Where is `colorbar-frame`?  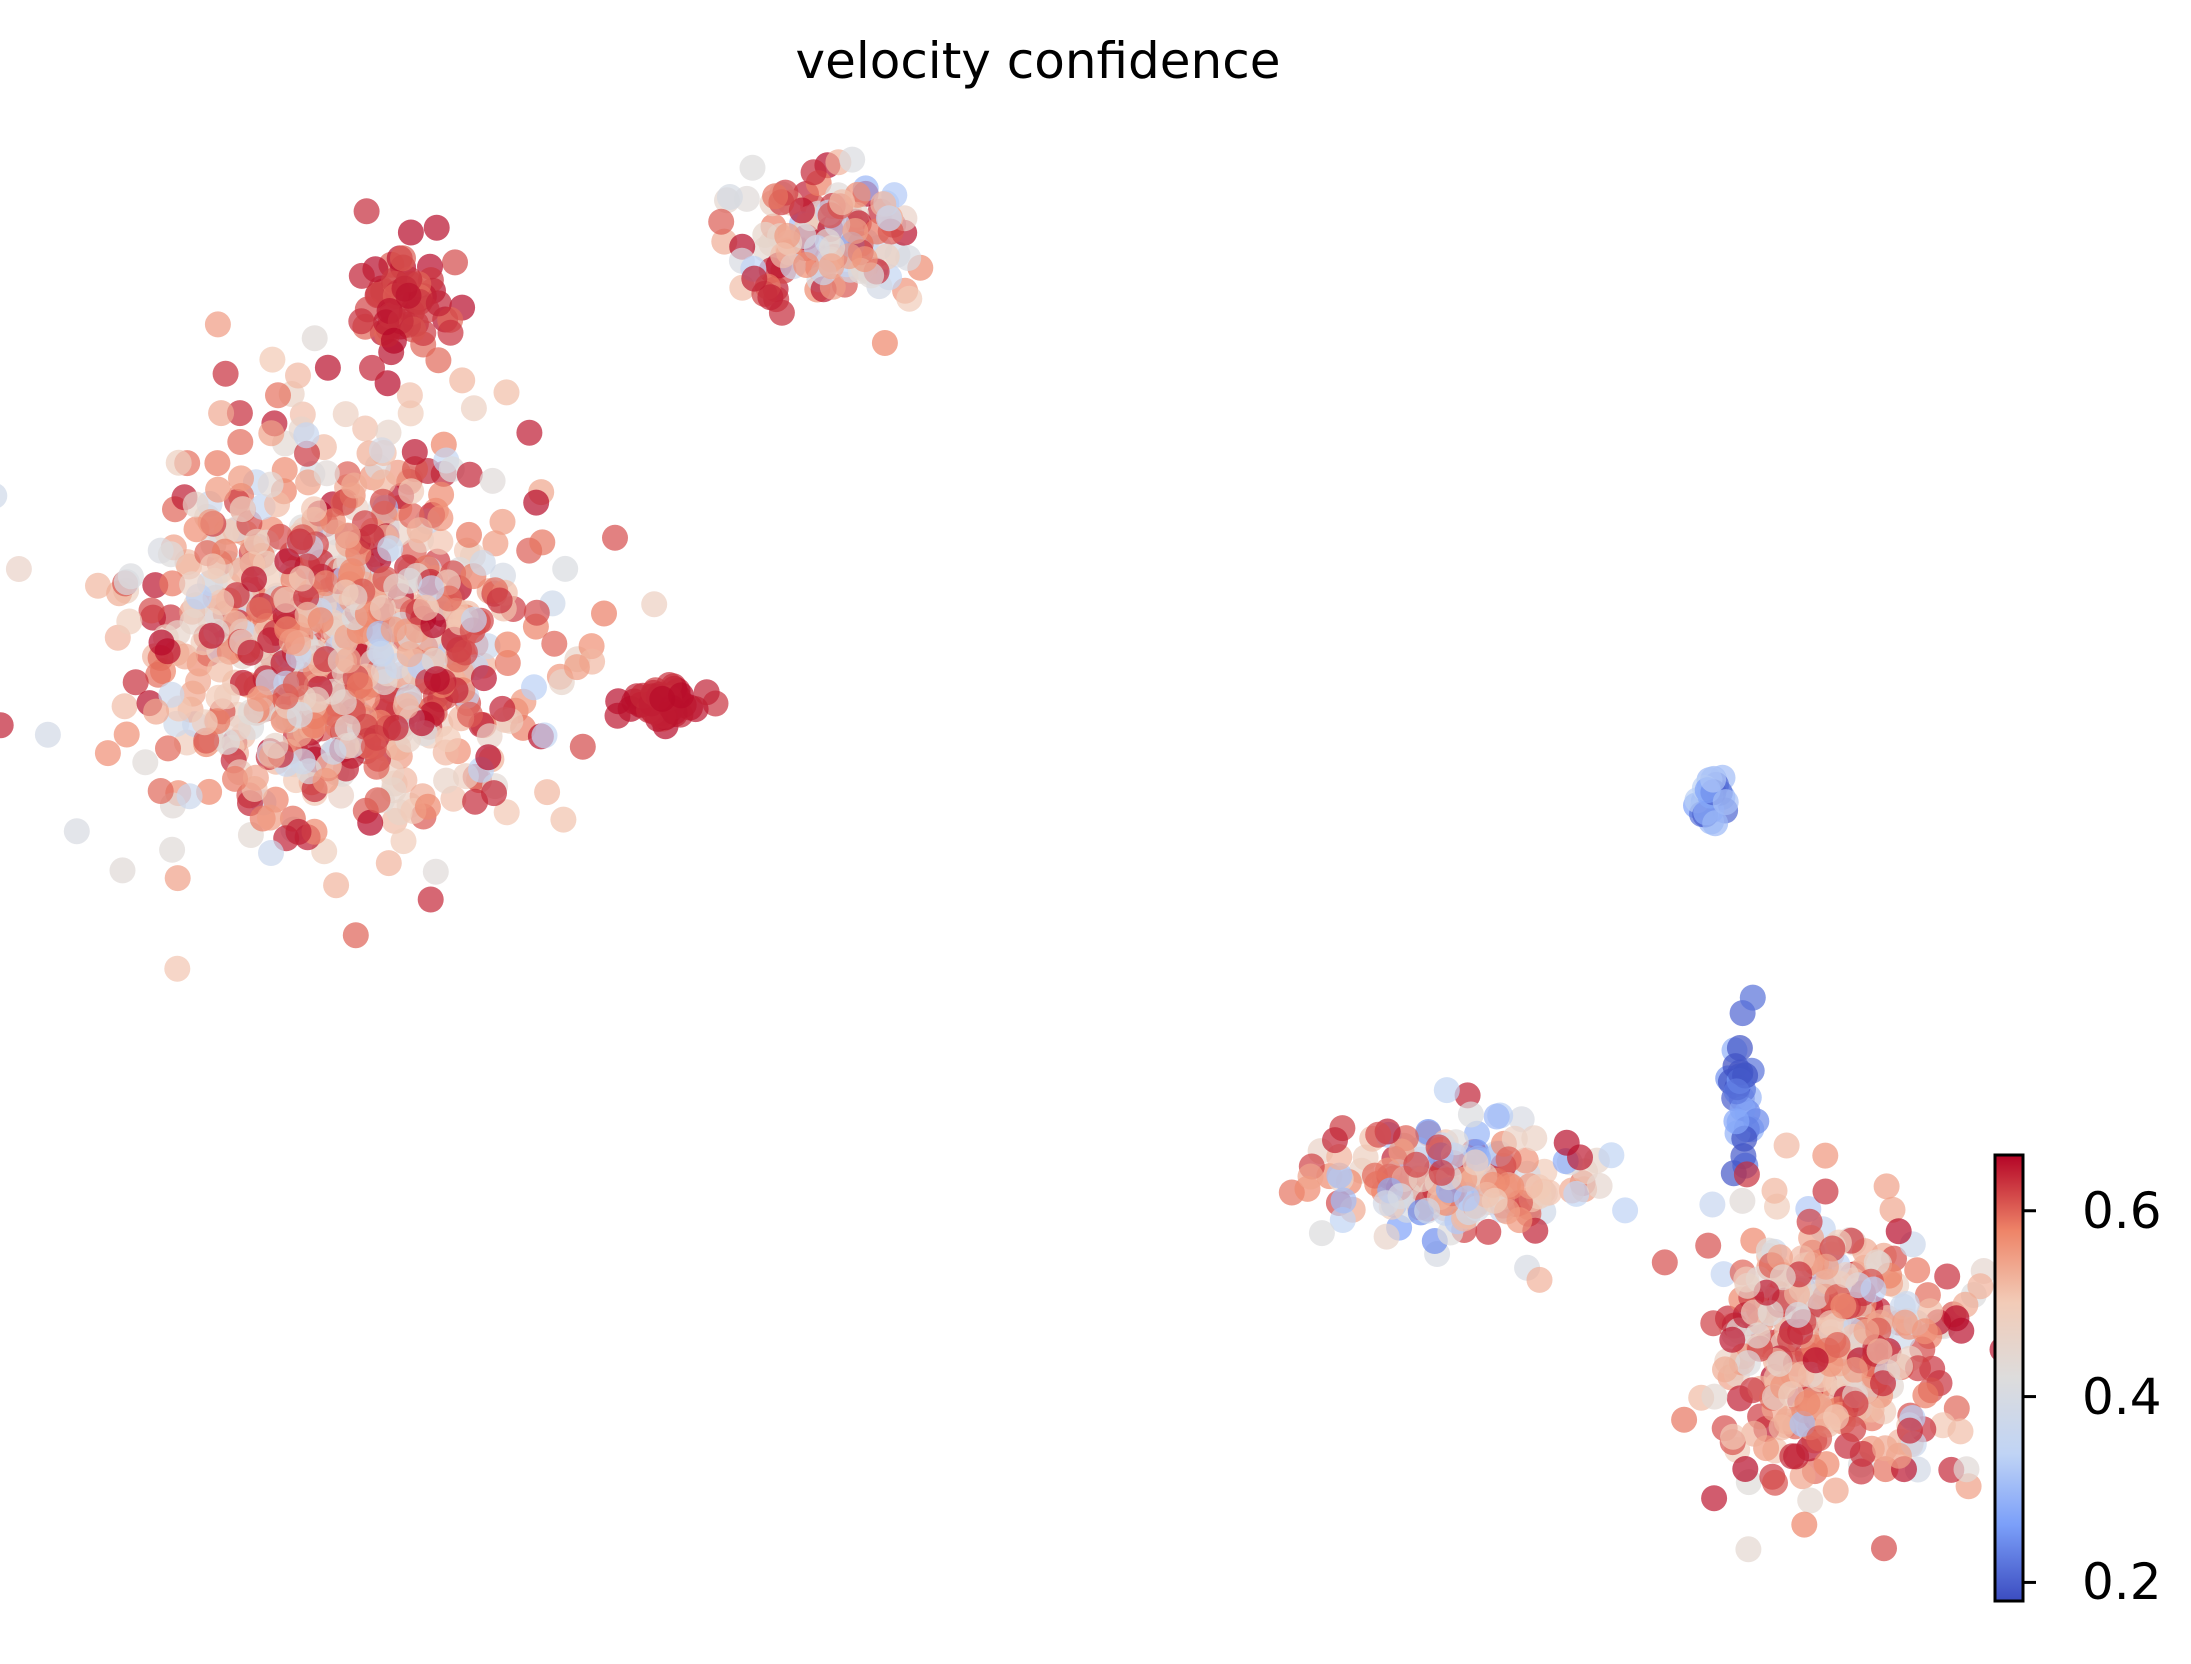
colorbar-frame is located at coordinates (2009, 1378).